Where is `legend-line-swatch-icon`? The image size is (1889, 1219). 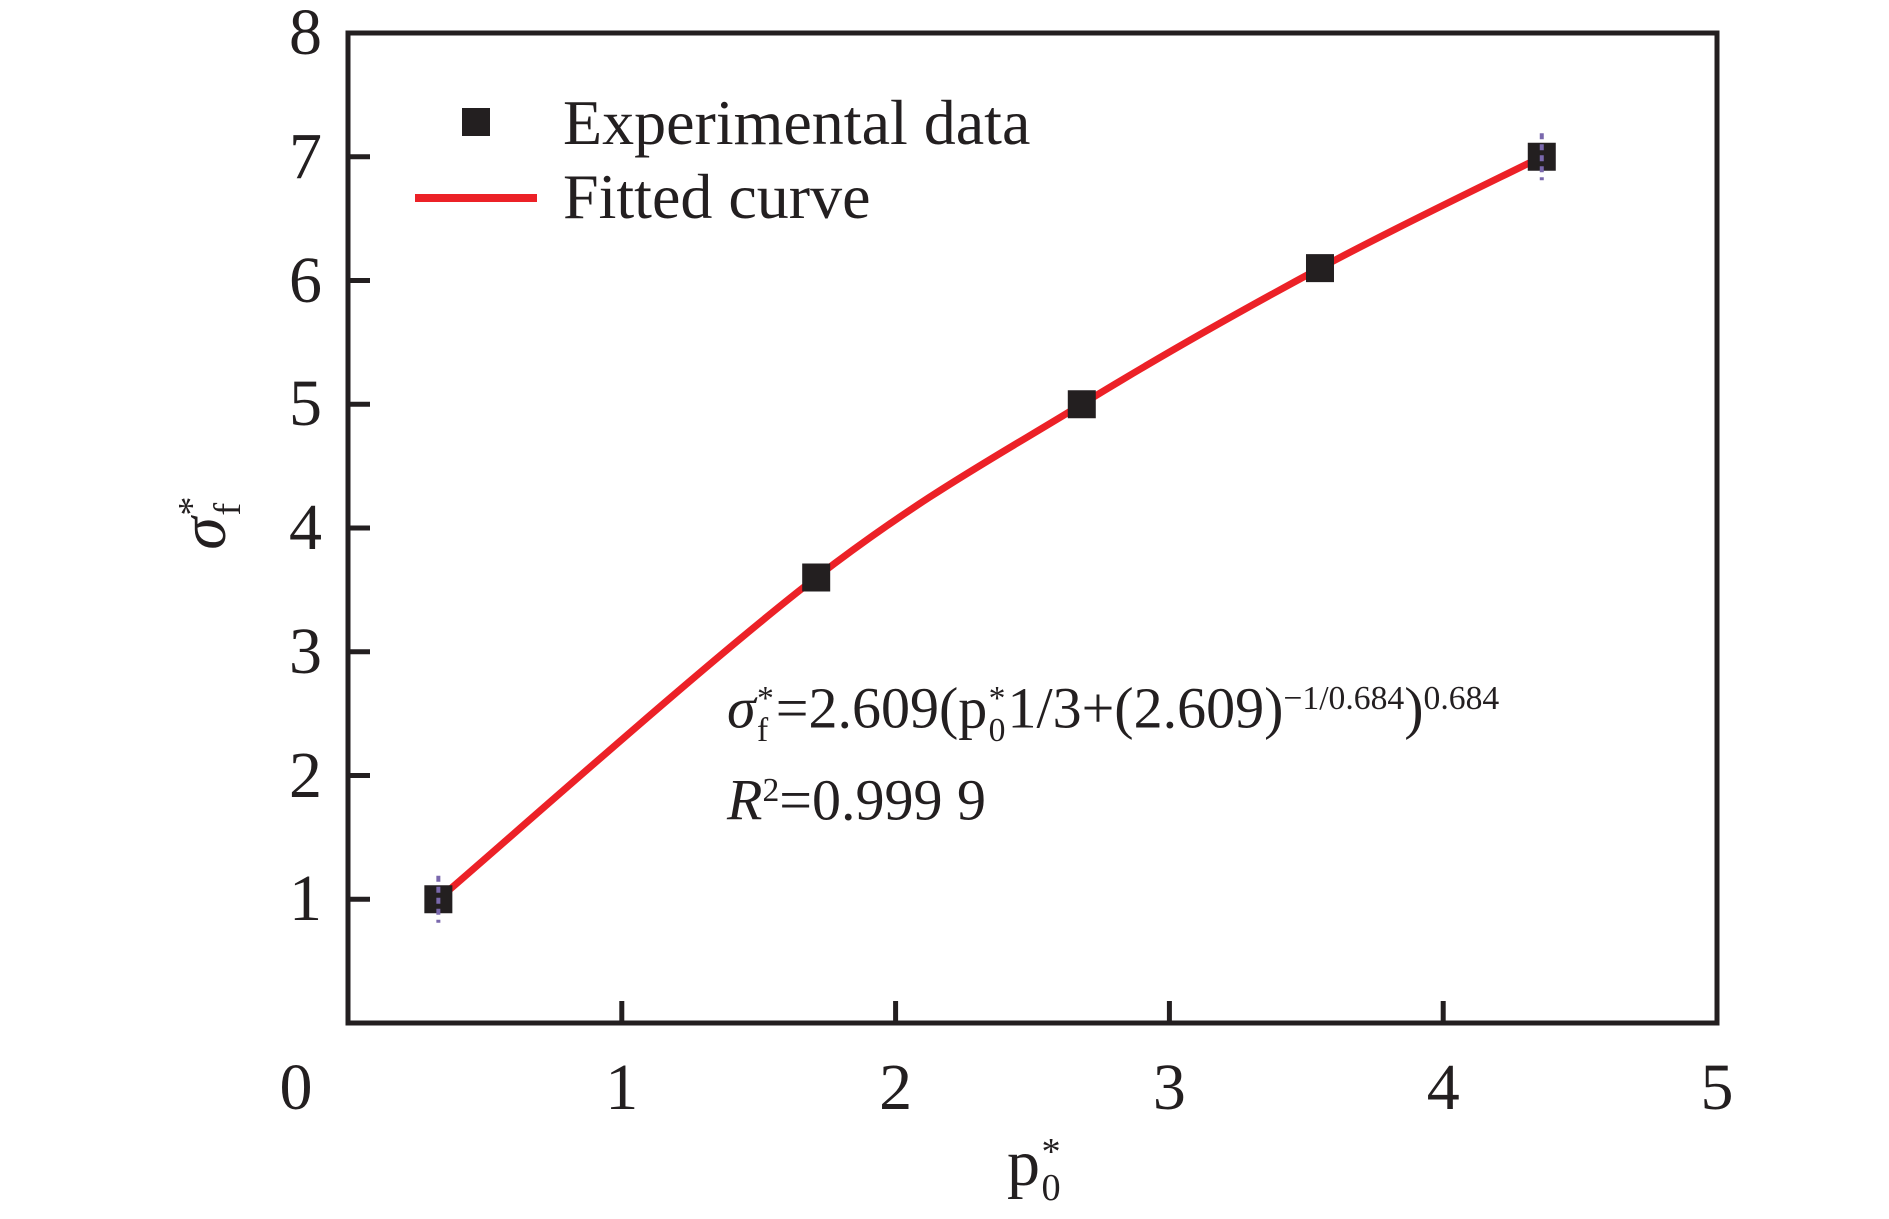
legend-line-swatch-icon is located at coordinates (476, 198).